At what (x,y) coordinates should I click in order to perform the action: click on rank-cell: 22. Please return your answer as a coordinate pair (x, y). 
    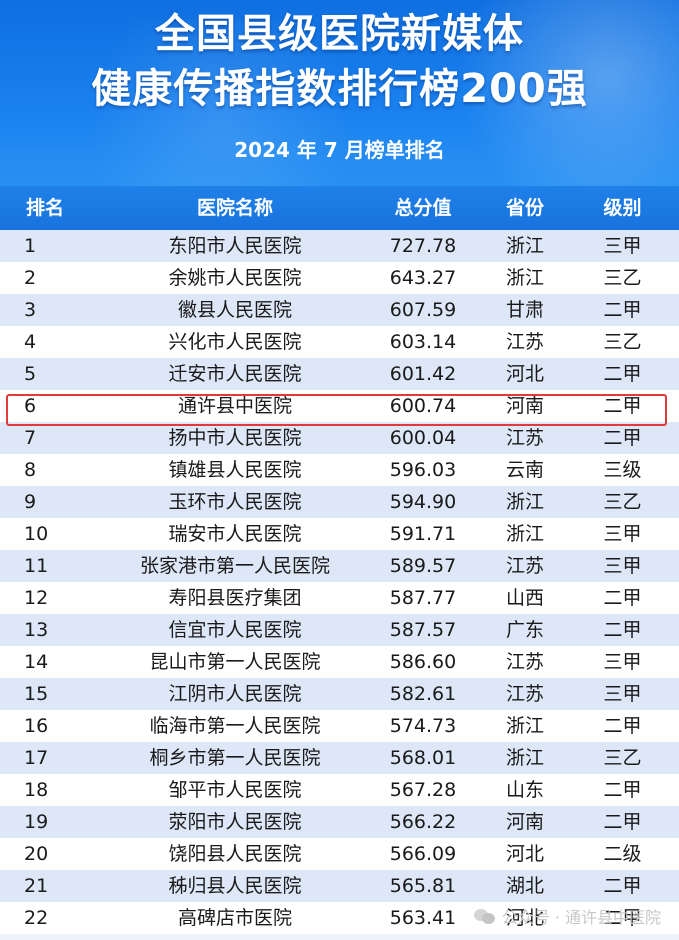
    Looking at the image, I should click on (36, 918).